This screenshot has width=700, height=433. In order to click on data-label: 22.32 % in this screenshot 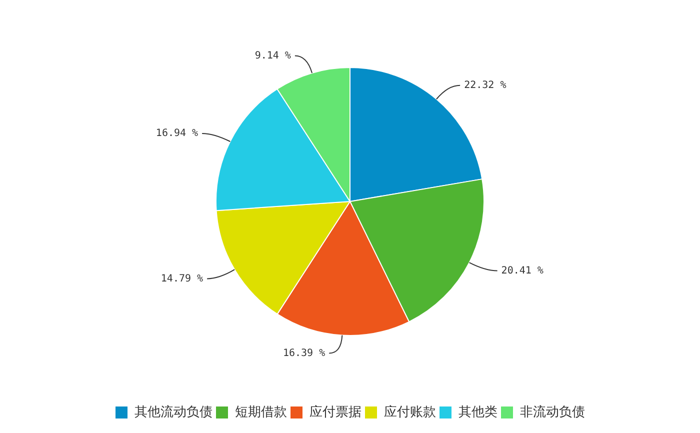, I will do `click(485, 85)`.